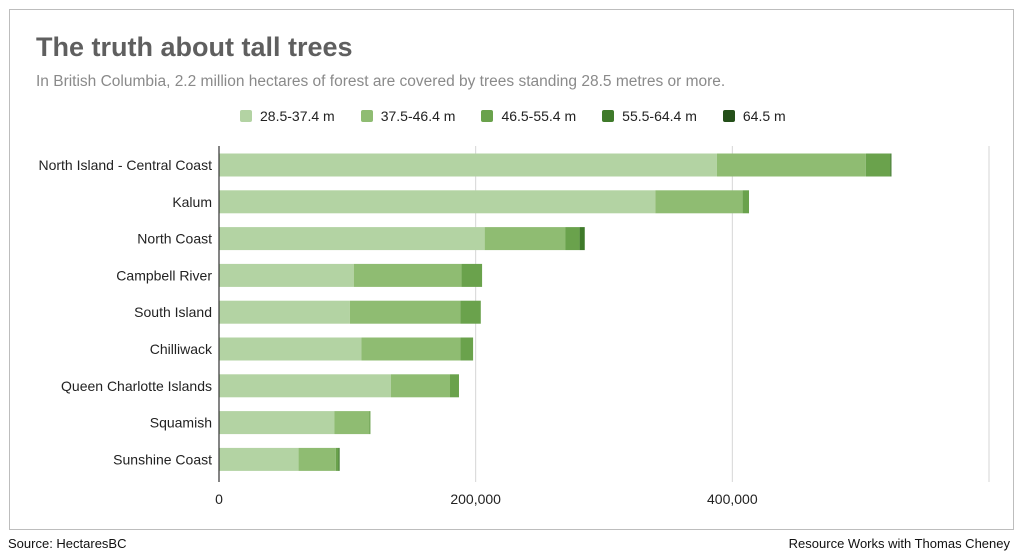 Image resolution: width=1024 pixels, height=557 pixels. I want to click on legend-item: 37.5-46.4 m, so click(408, 116).